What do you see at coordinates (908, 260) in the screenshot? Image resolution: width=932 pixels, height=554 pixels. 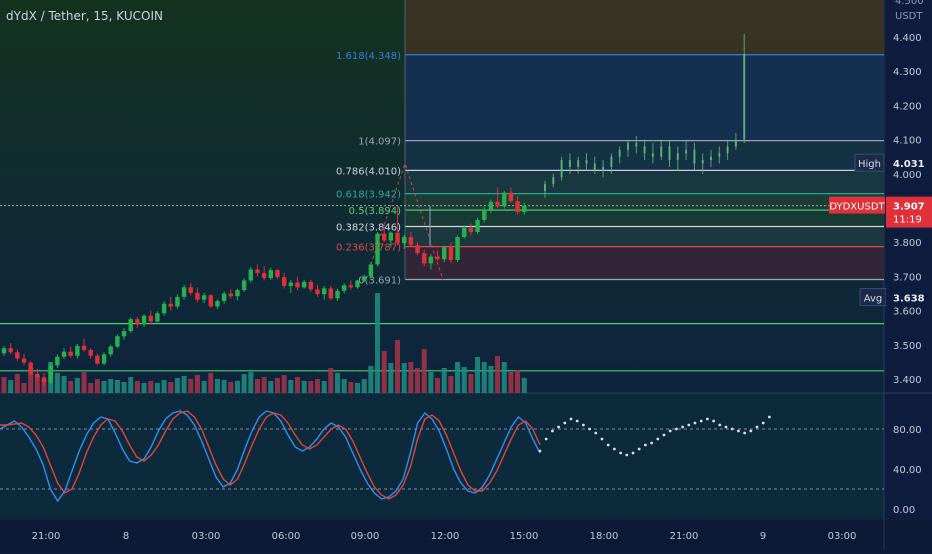 I see `price-axis-area` at bounding box center [908, 260].